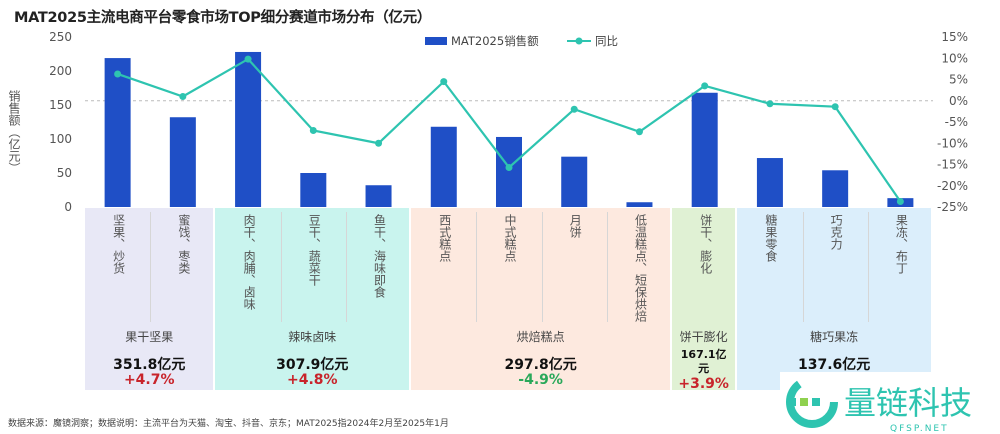 Image resolution: width=1000 pixels, height=434 pixels. What do you see at coordinates (606, 41) in the screenshot?
I see `legend-line-label: 同比` at bounding box center [606, 41].